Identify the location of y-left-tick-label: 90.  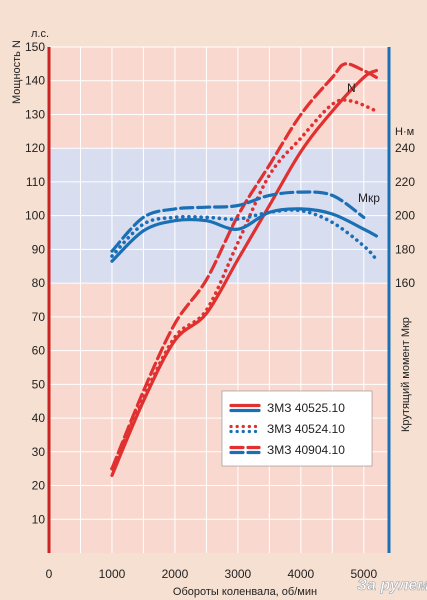
(39, 249).